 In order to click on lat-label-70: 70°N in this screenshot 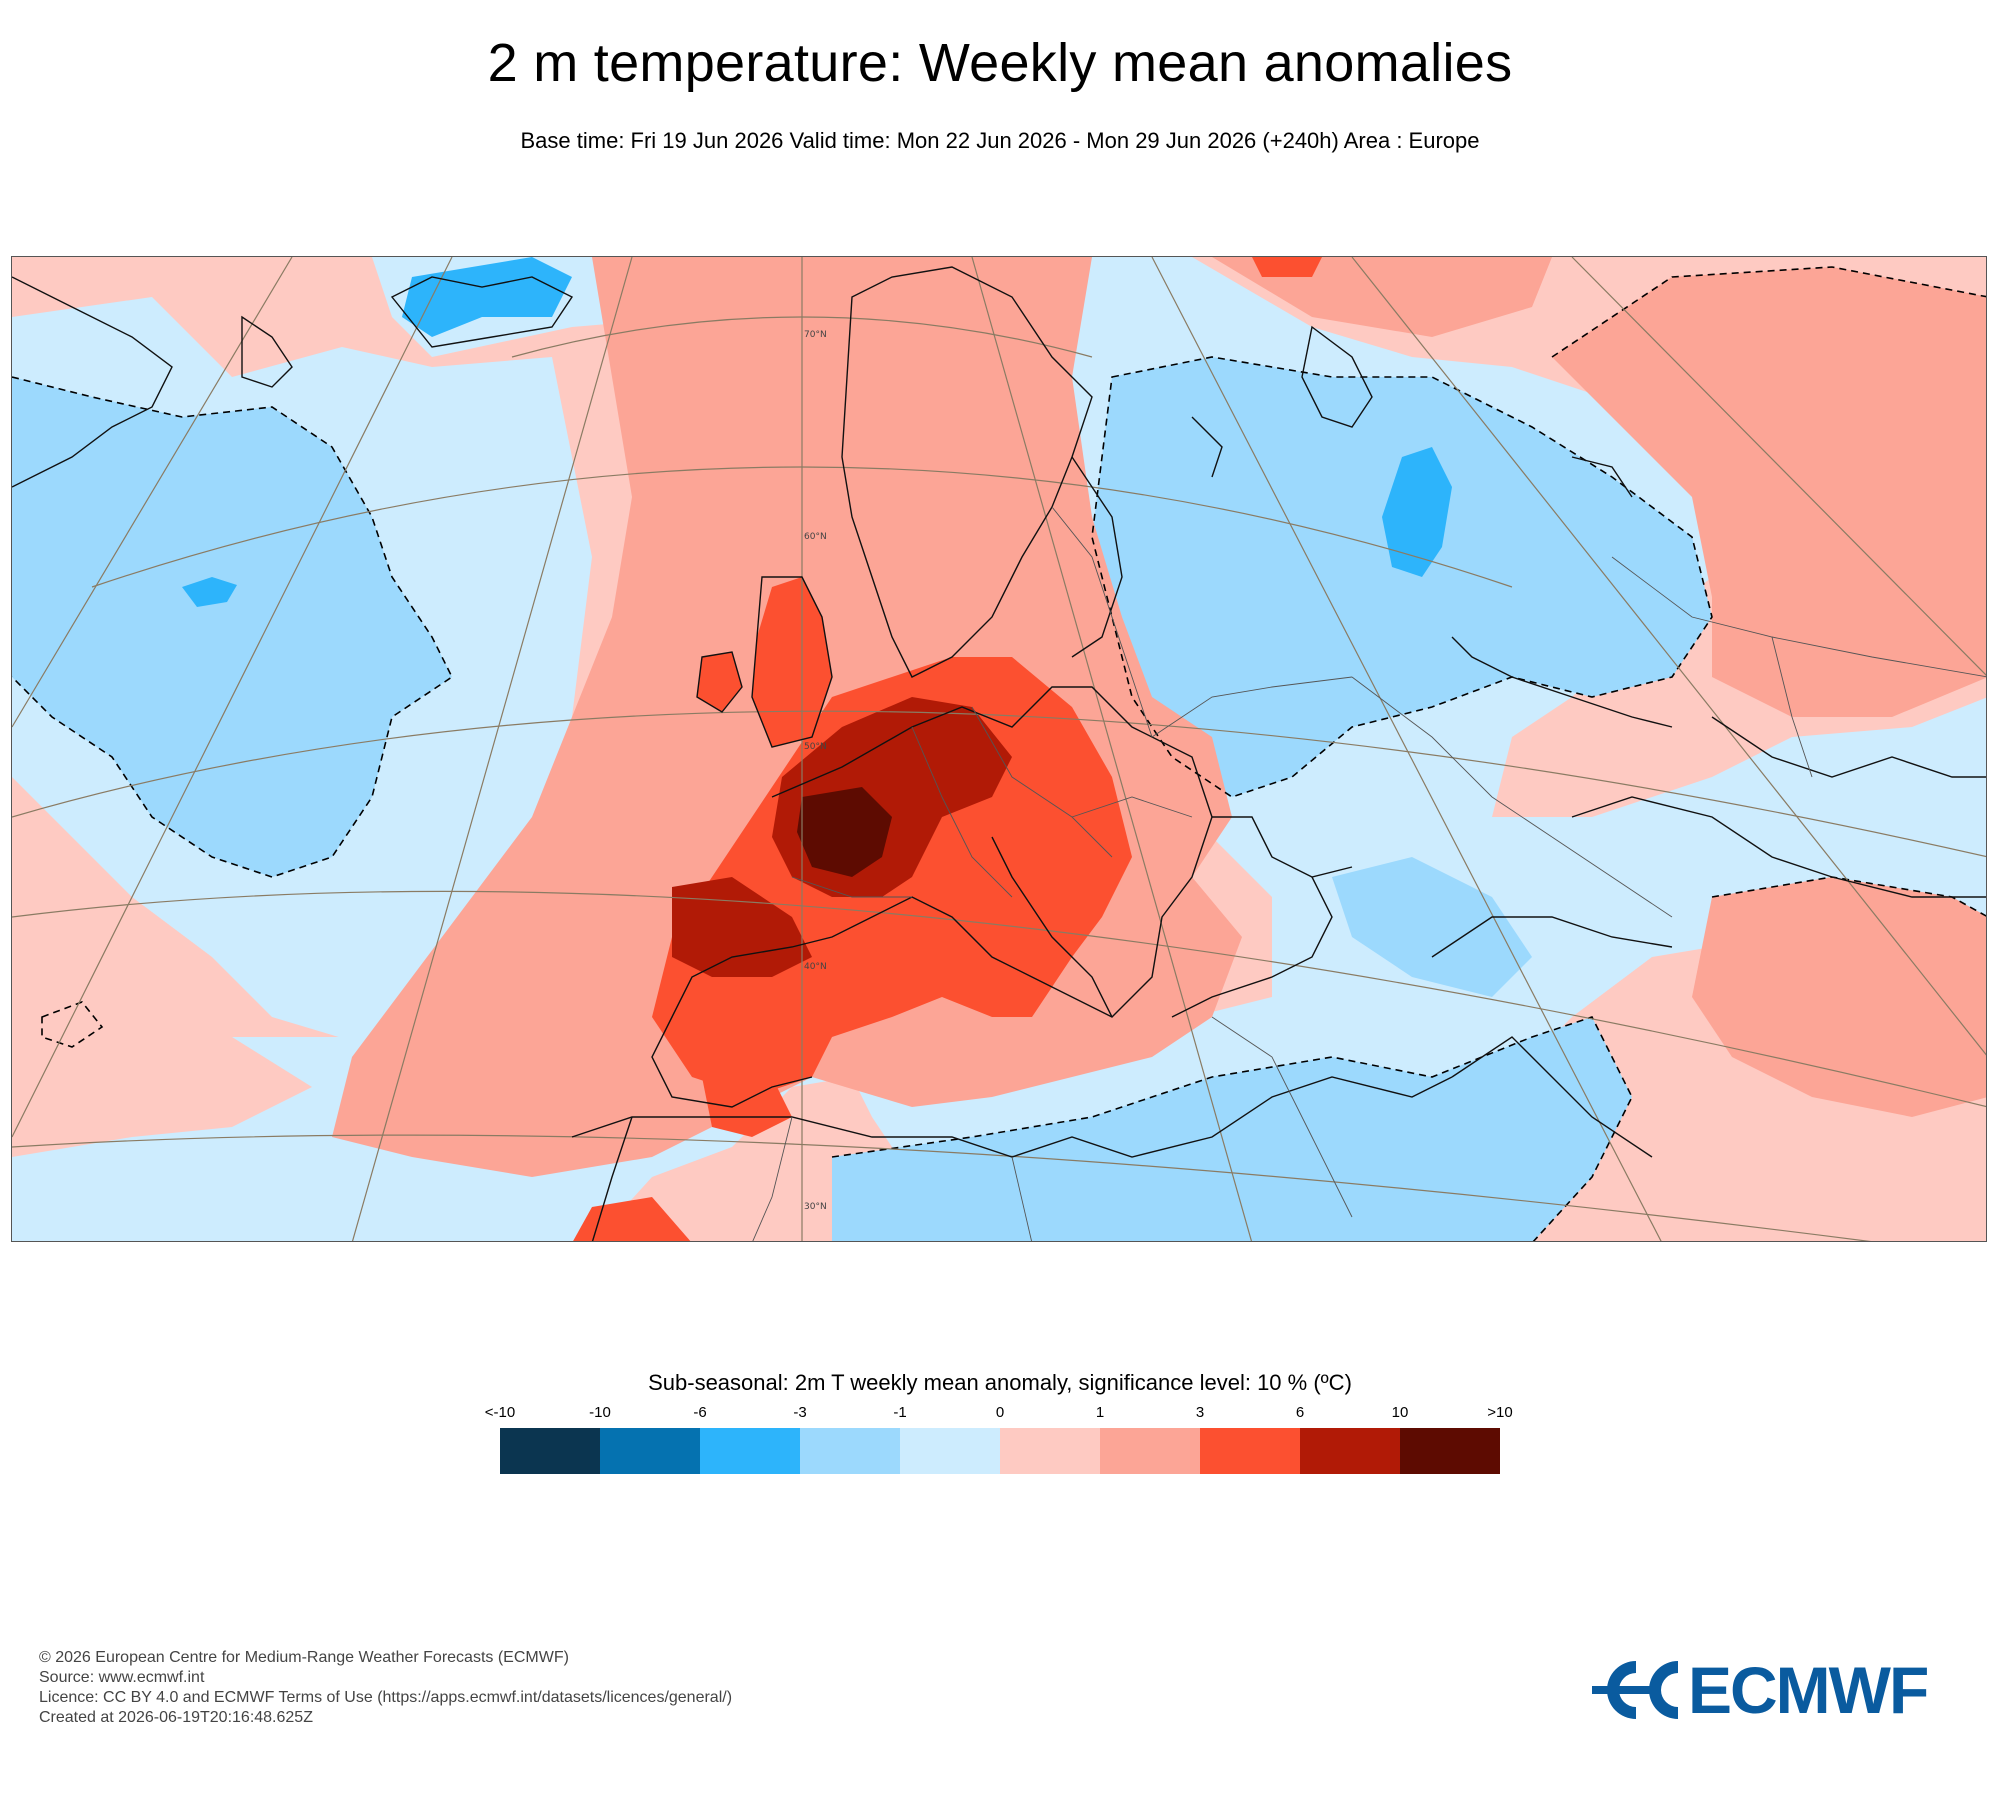, I will do `click(815, 335)`.